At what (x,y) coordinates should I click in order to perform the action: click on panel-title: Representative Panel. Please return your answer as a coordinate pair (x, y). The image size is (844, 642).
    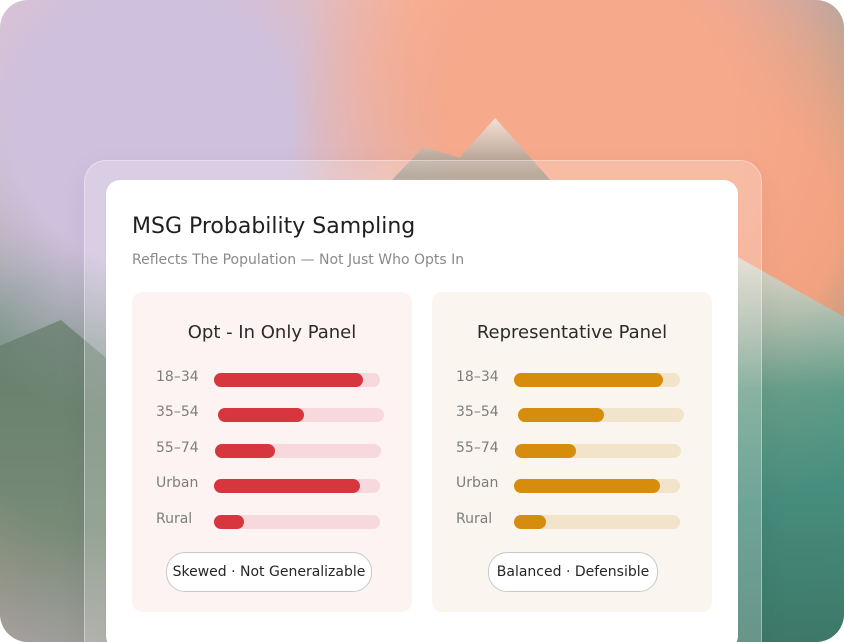
    Looking at the image, I should click on (572, 332).